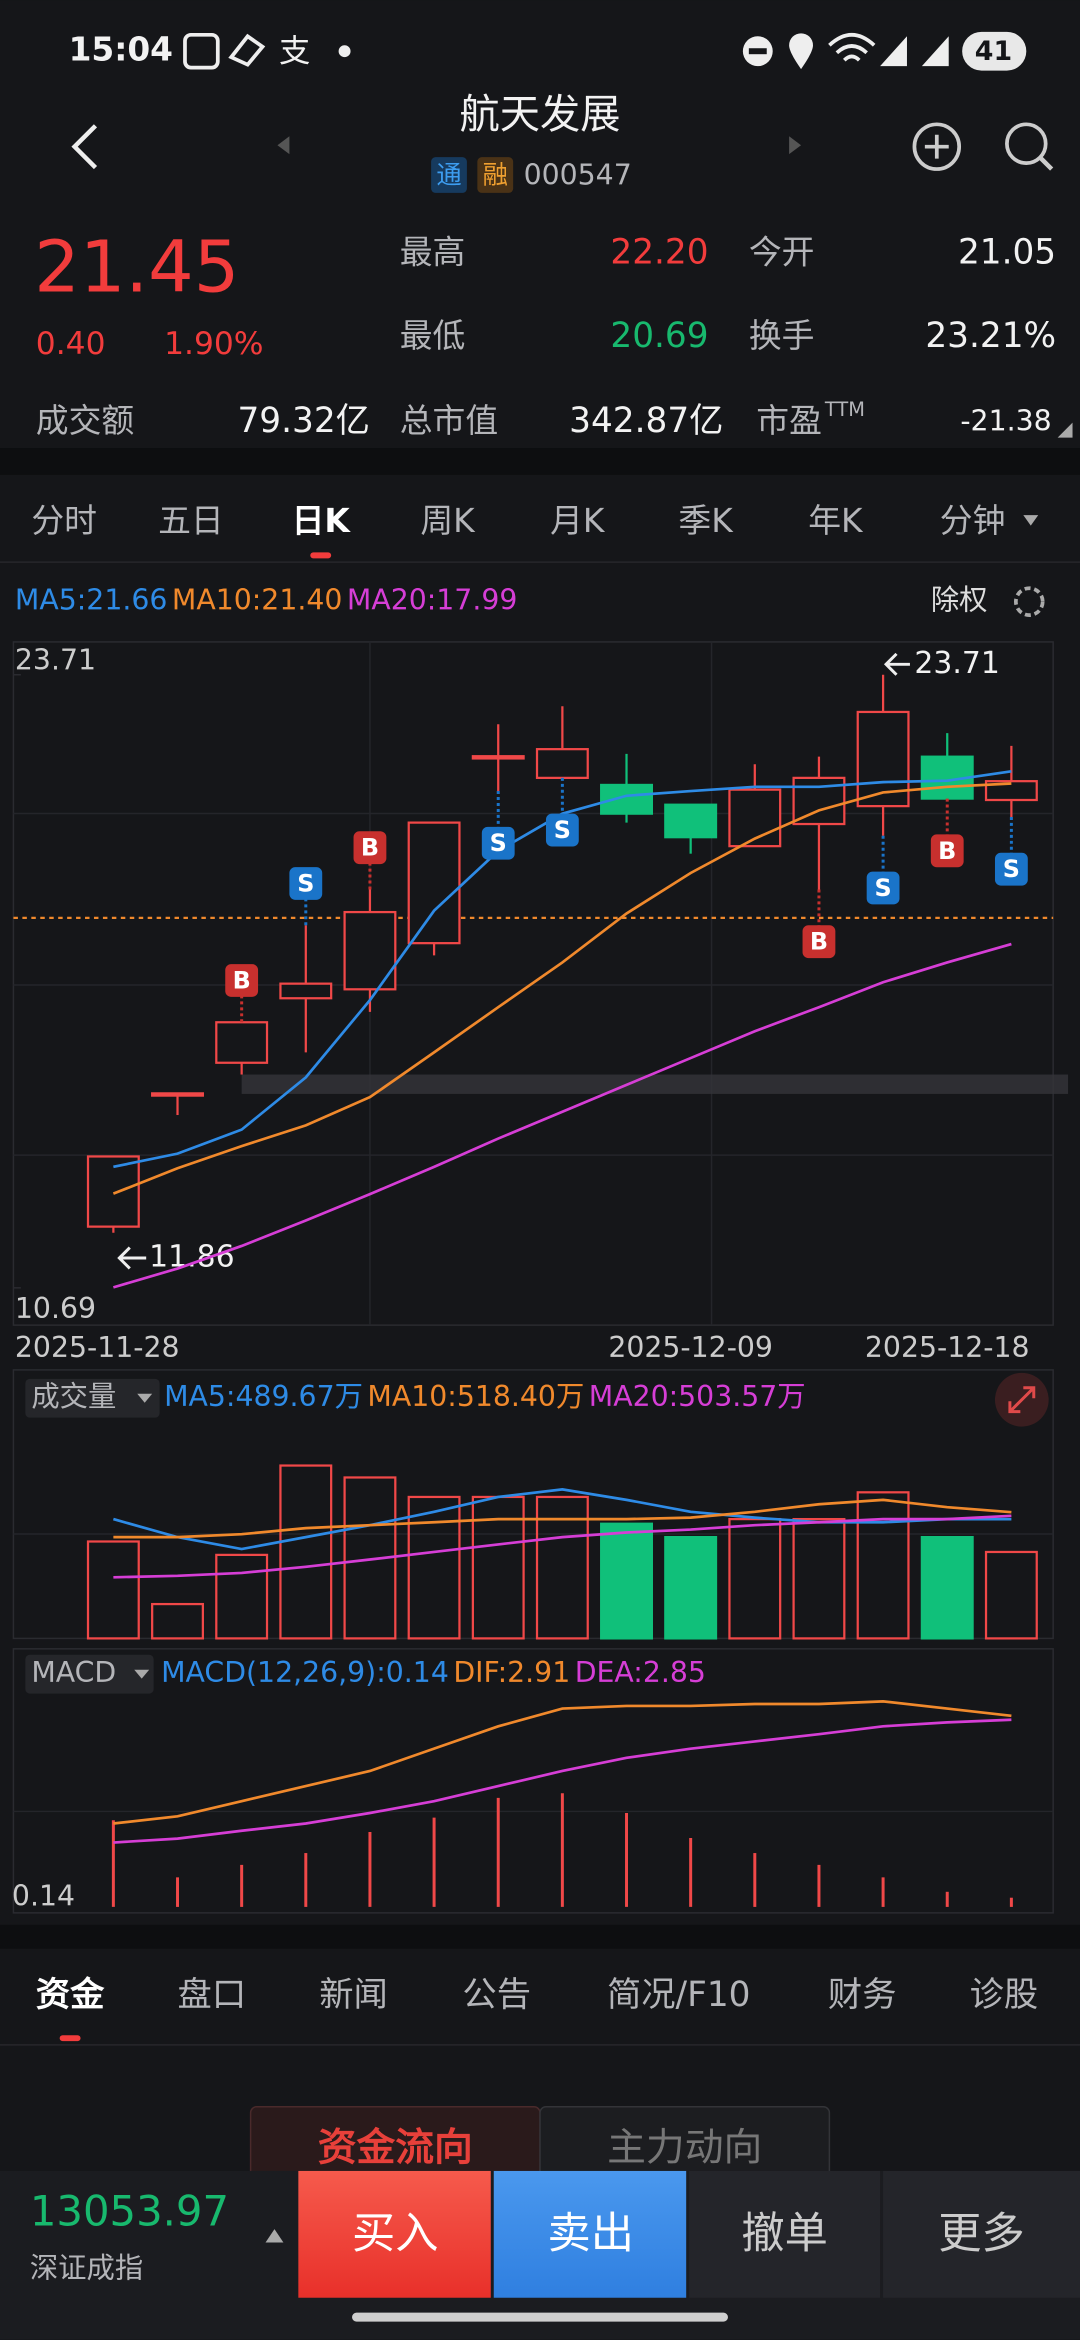  What do you see at coordinates (706, 521) in the screenshot?
I see `period-tab: 季K` at bounding box center [706, 521].